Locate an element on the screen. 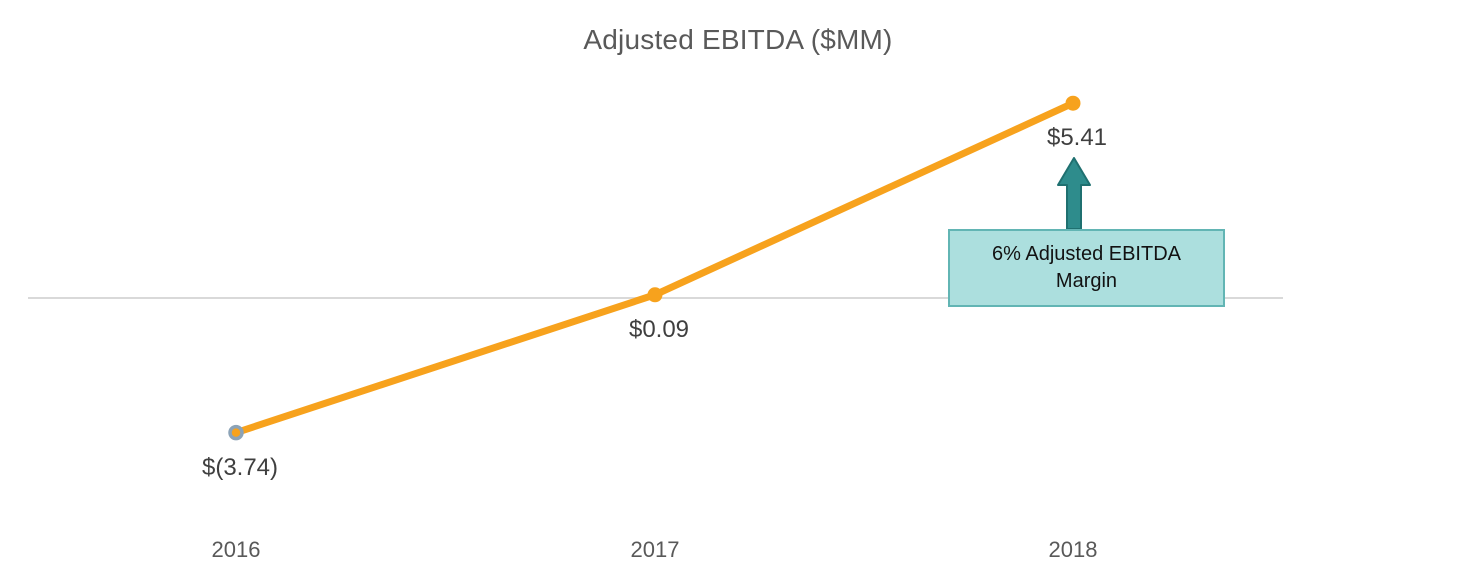  up-arrow-icon is located at coordinates (1074, 193).